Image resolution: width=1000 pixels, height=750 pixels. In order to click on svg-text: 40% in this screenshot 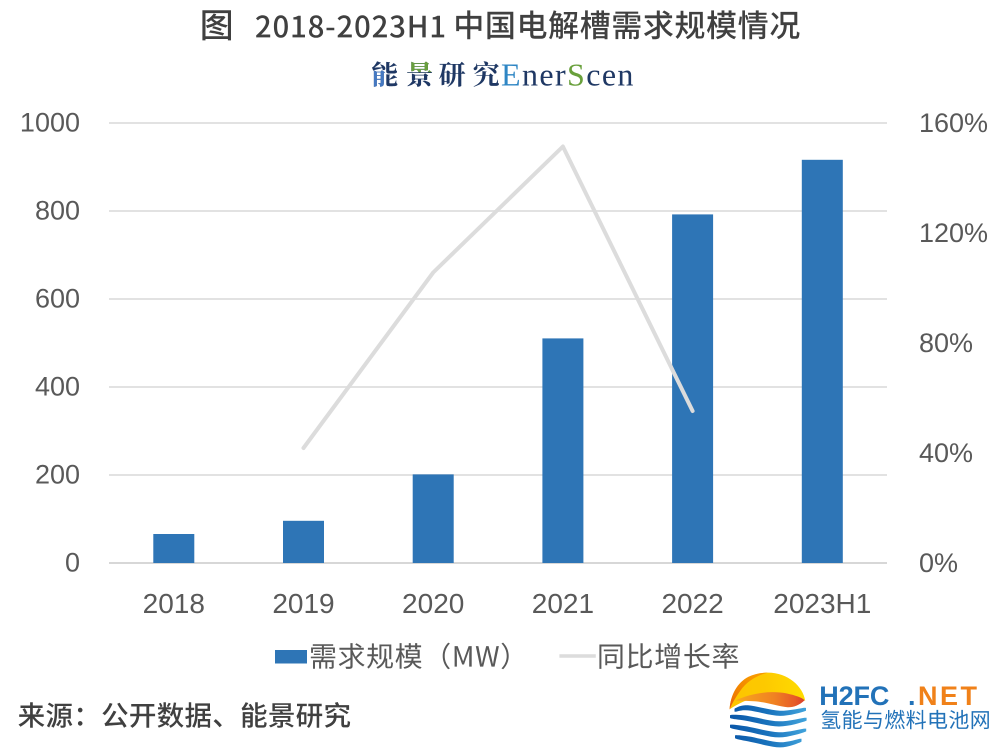, I will do `click(946, 453)`.